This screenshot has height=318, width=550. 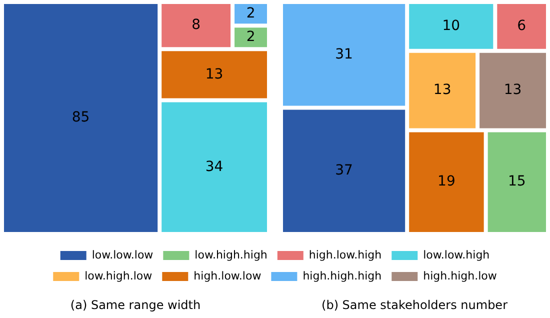 I want to click on data-label: 31, so click(x=344, y=54).